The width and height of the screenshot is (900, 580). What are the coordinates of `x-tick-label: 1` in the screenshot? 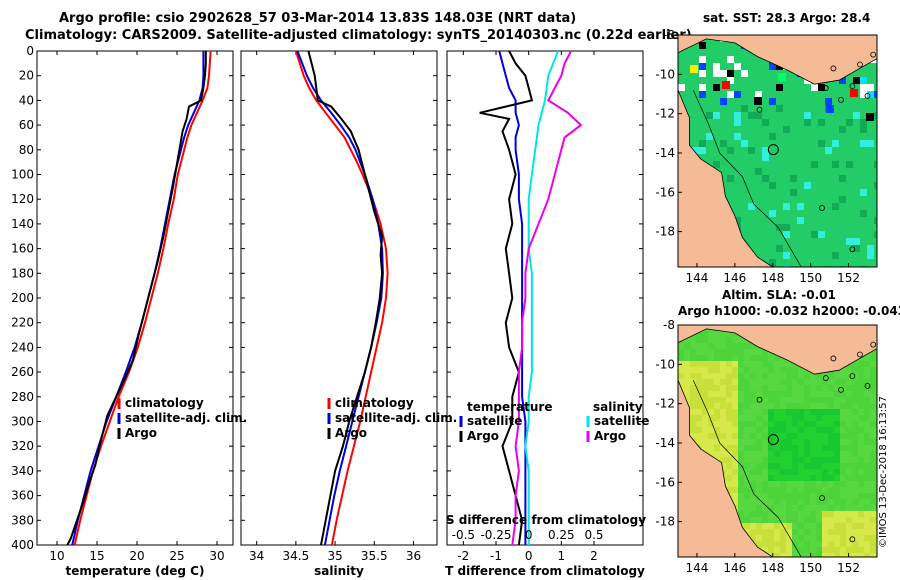 It's located at (562, 556).